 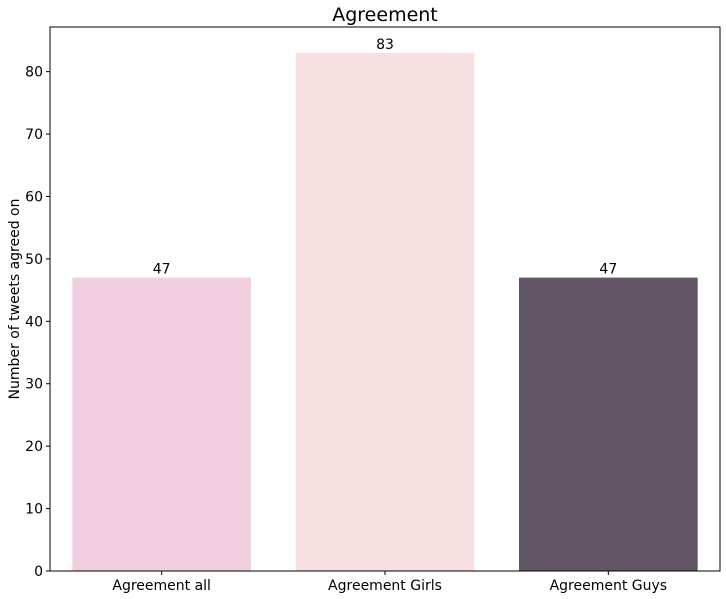 What do you see at coordinates (385, 586) in the screenshot?
I see `x-tick-label-1: Agreement Girls` at bounding box center [385, 586].